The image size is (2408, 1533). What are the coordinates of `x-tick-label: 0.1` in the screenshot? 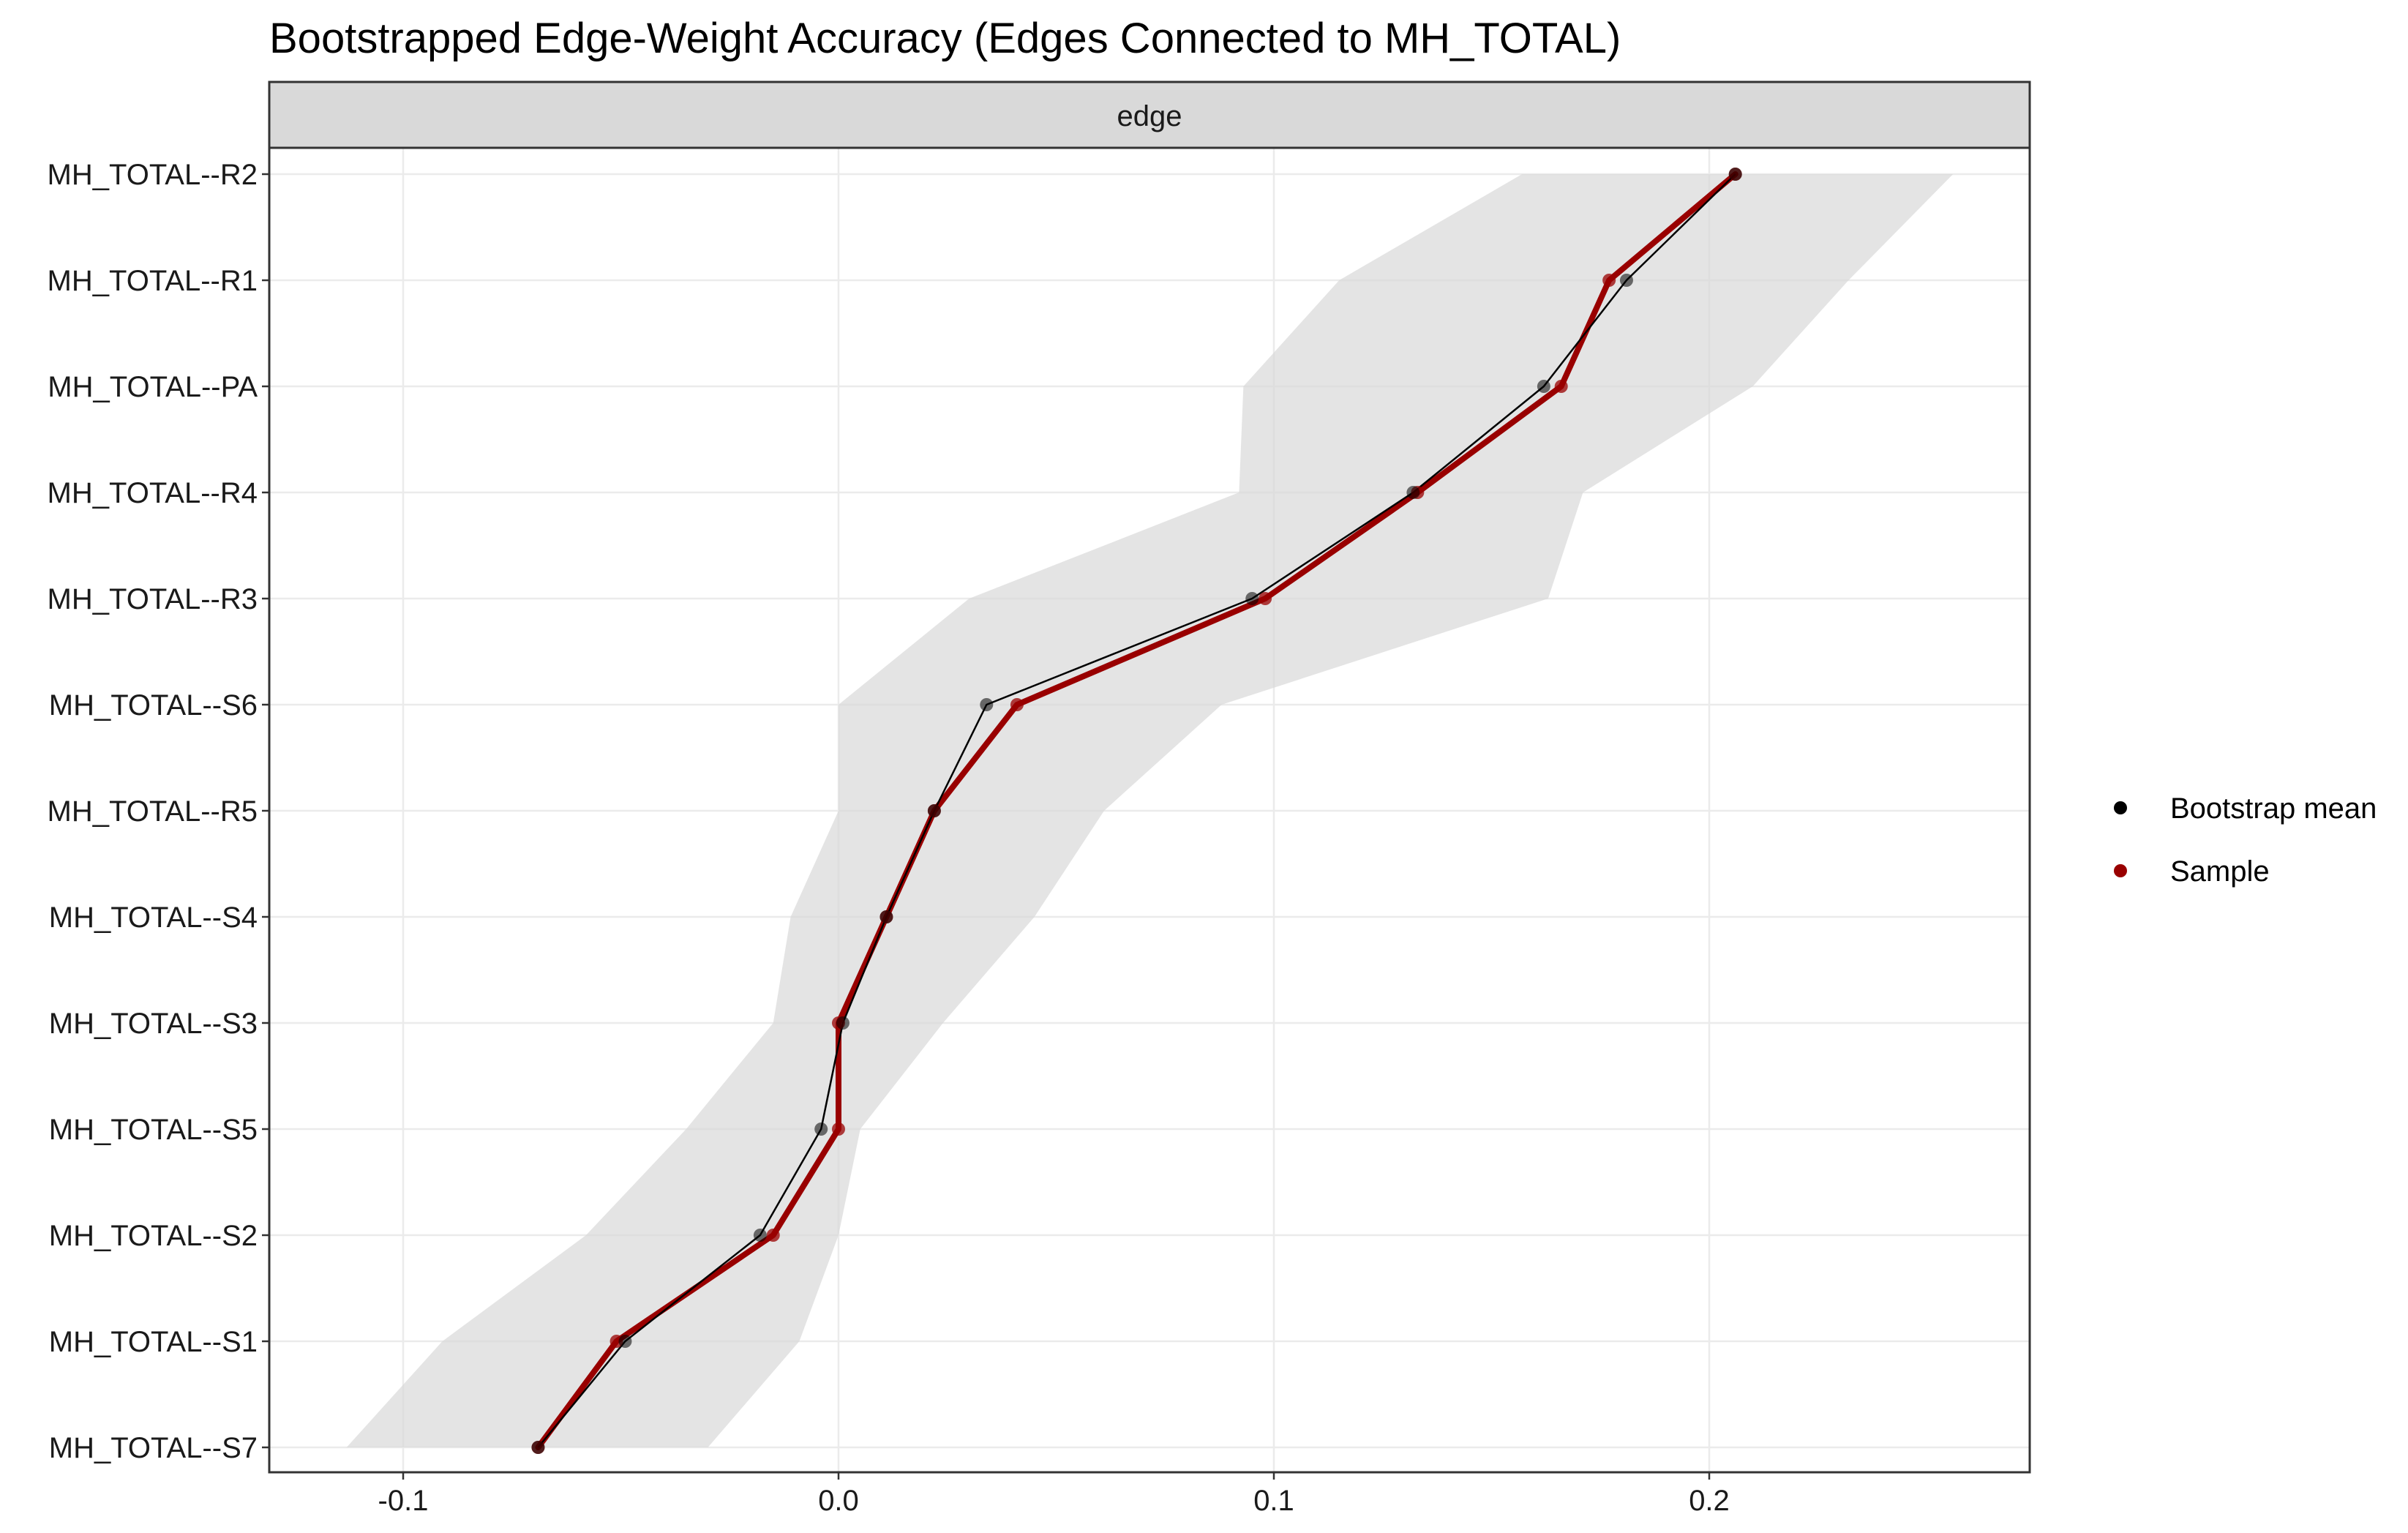 It's located at (1273, 1501).